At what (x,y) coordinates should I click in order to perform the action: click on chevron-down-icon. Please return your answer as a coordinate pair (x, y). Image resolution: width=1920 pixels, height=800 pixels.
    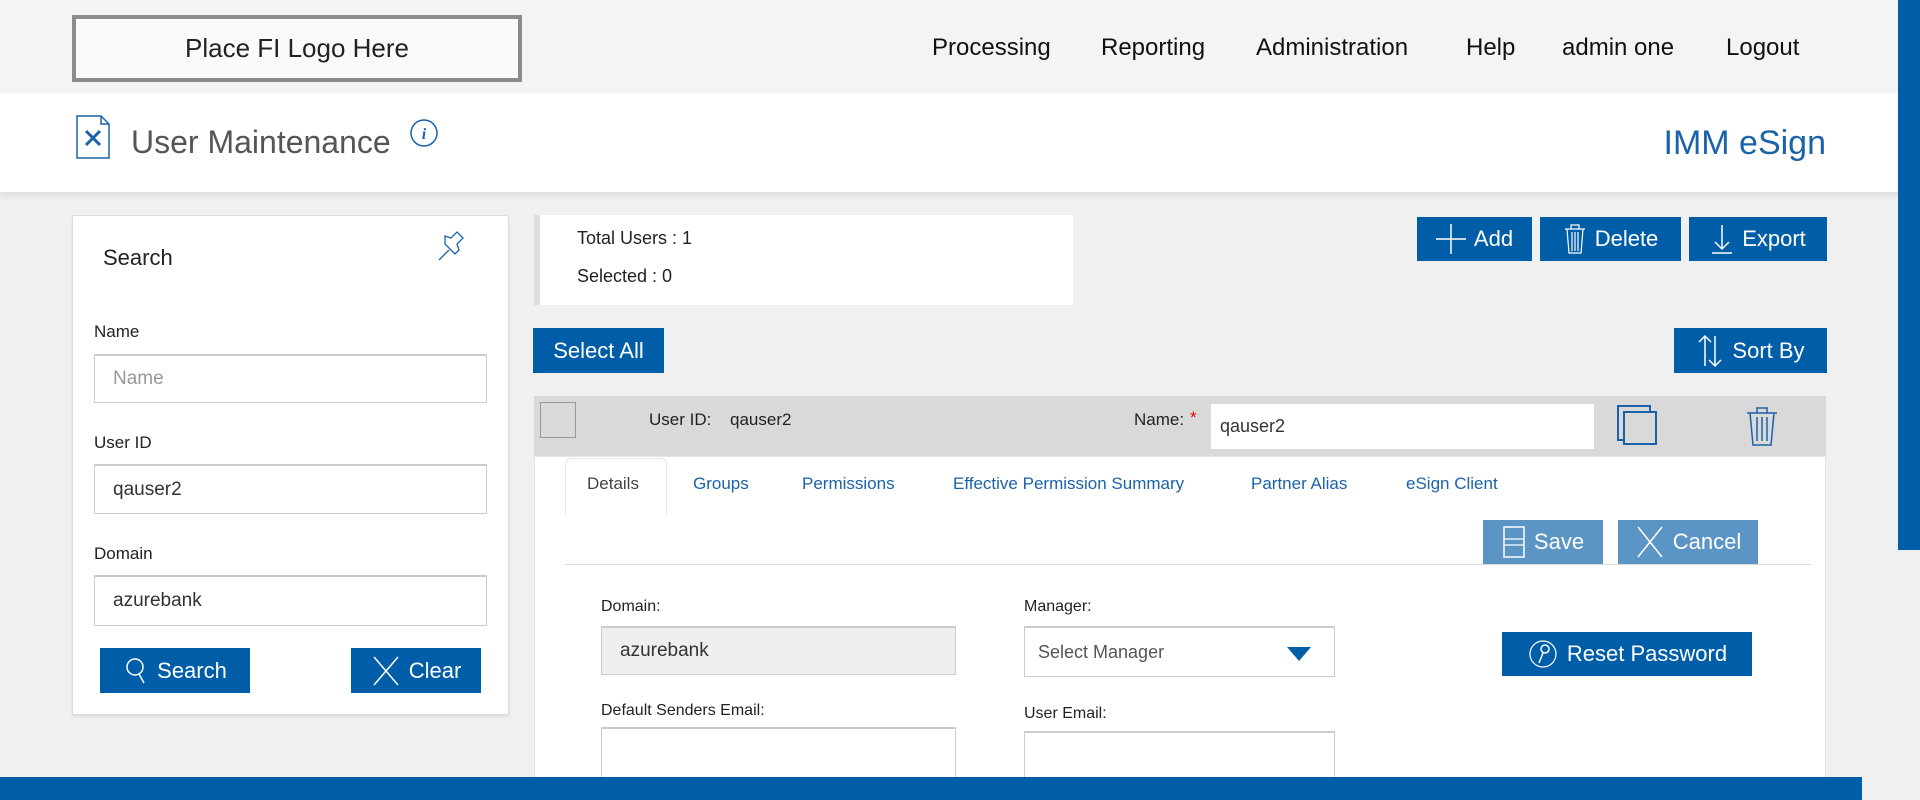
    Looking at the image, I should click on (1299, 654).